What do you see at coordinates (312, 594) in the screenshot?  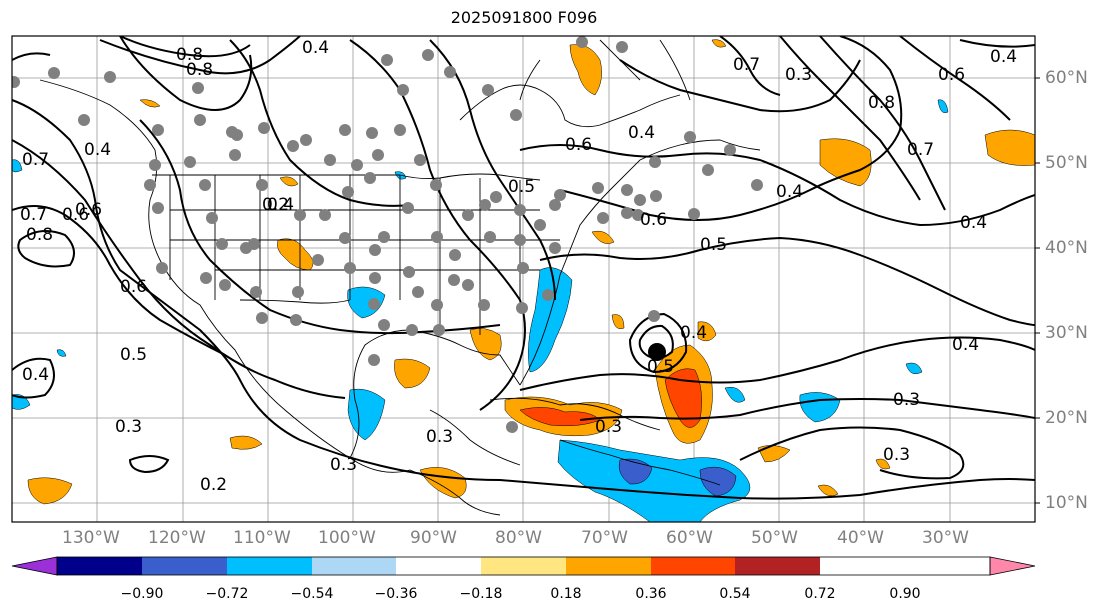 I see `colorbar-tick-label: −0.54` at bounding box center [312, 594].